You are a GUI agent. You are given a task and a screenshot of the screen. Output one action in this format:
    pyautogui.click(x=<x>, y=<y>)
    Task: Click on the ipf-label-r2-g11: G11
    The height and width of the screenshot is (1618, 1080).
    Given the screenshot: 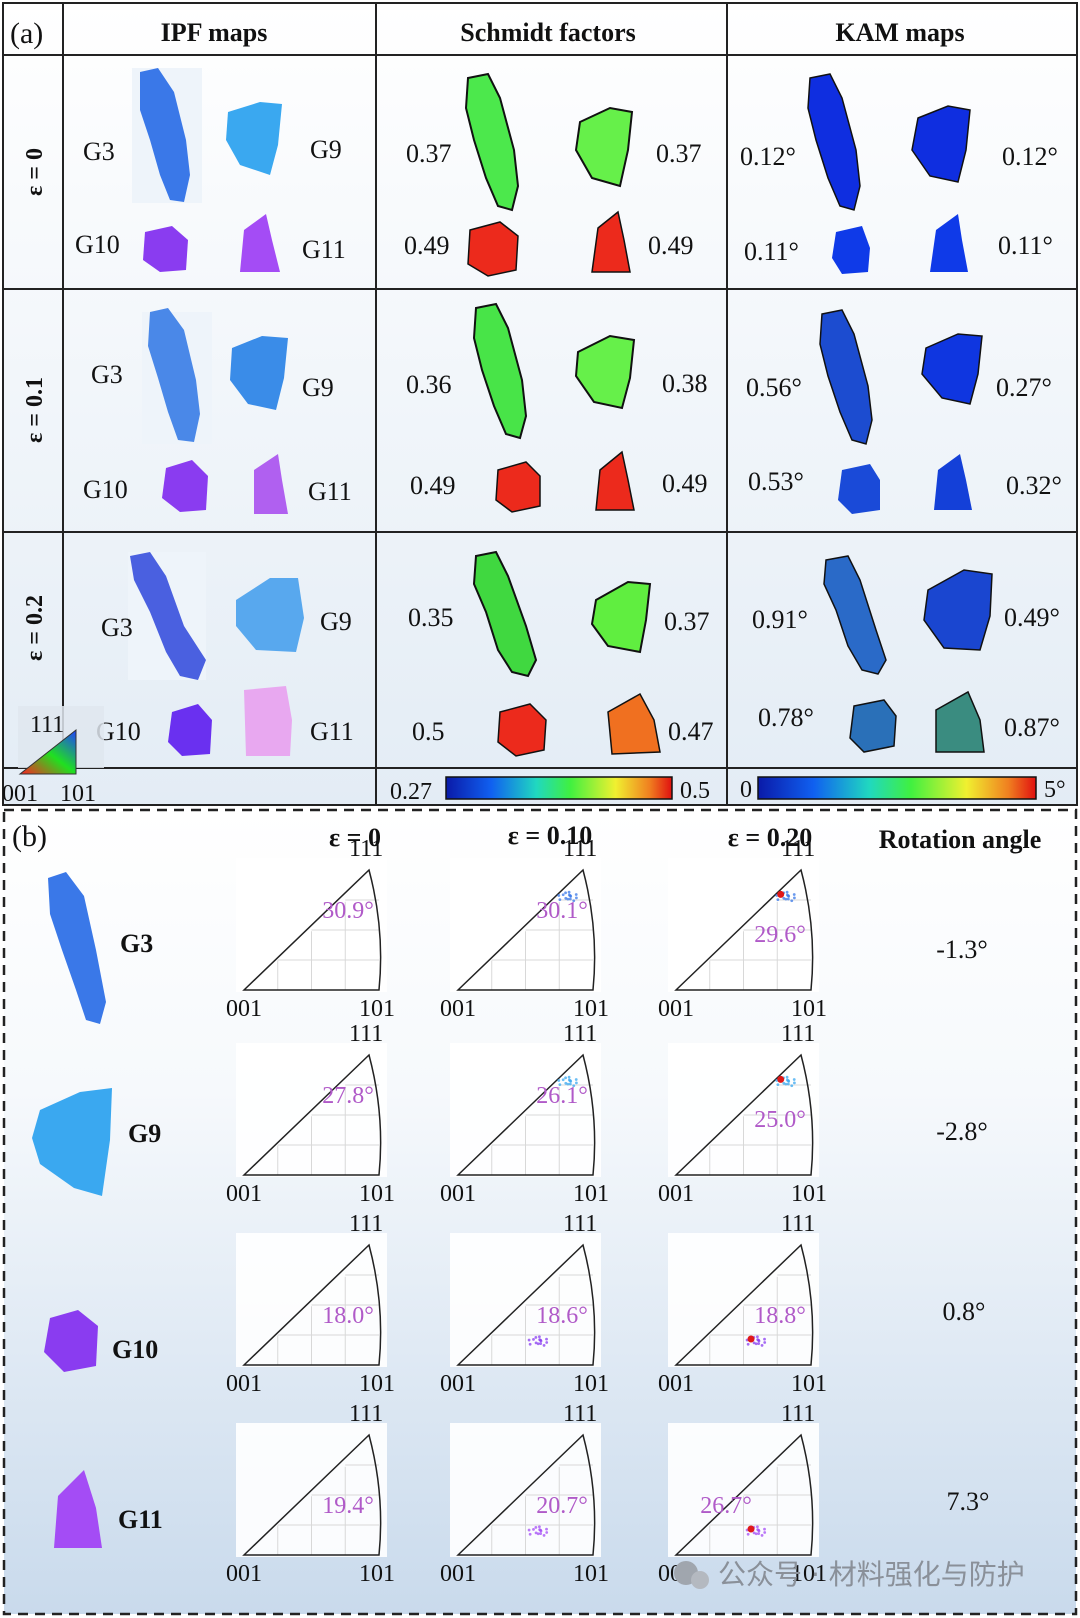 What is the action you would take?
    pyautogui.click(x=332, y=731)
    